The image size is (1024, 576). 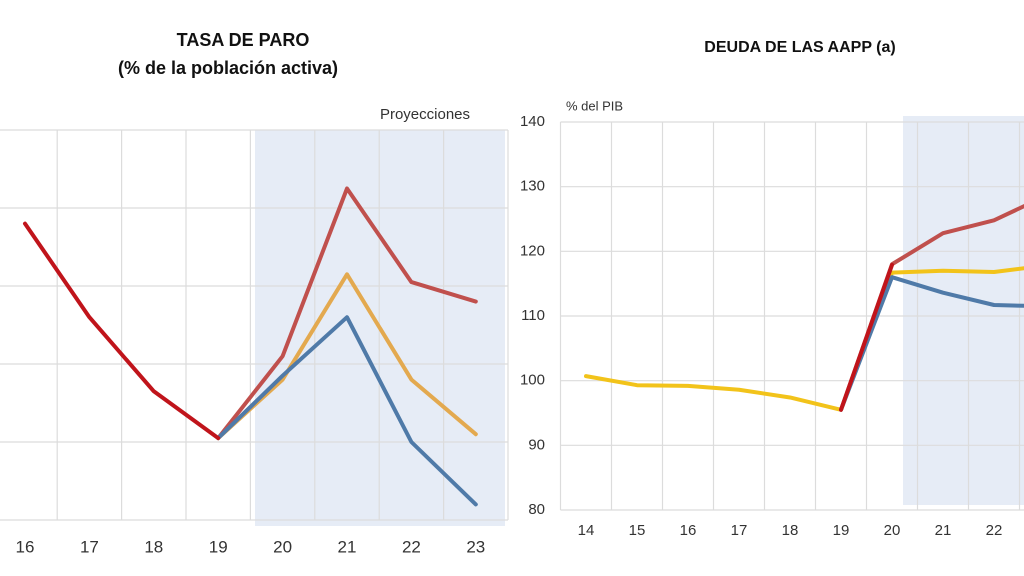 I want to click on y-axis-label: % del PIB, so click(x=594, y=105).